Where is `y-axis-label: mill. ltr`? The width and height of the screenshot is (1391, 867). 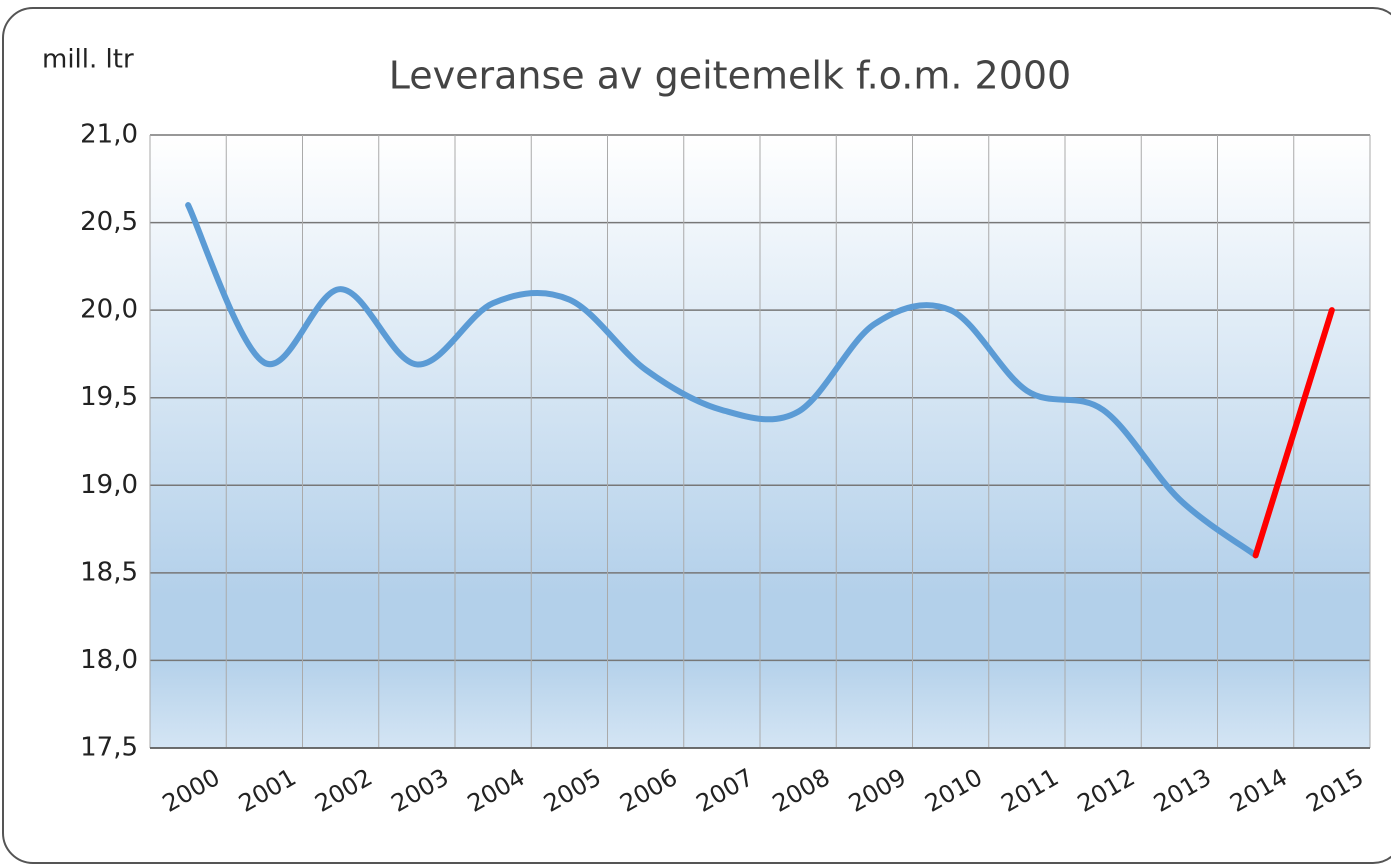 y-axis-label: mill. ltr is located at coordinates (88, 60).